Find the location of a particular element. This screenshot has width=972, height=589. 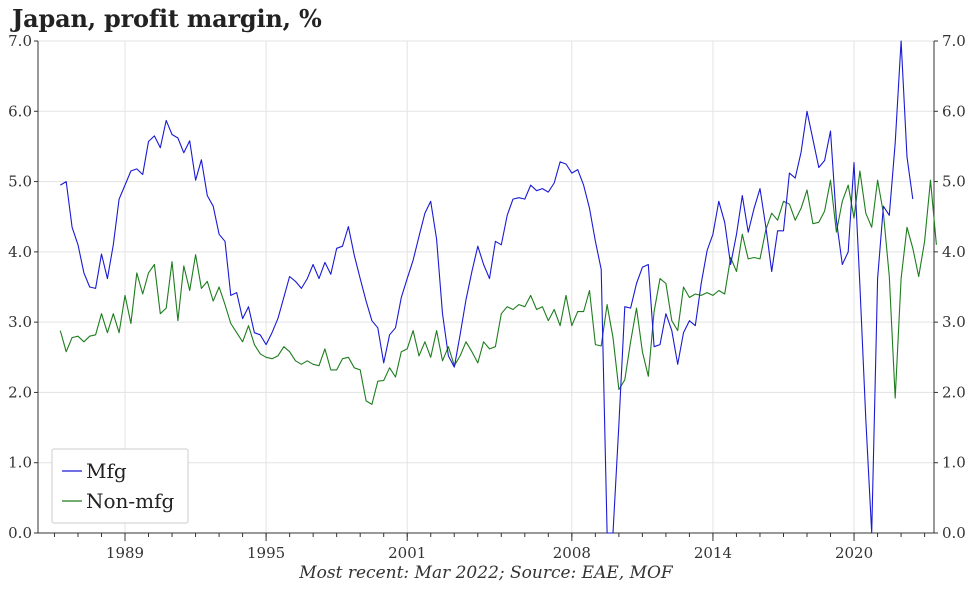

y-tick-label-left: 0.0 is located at coordinates (20, 533).